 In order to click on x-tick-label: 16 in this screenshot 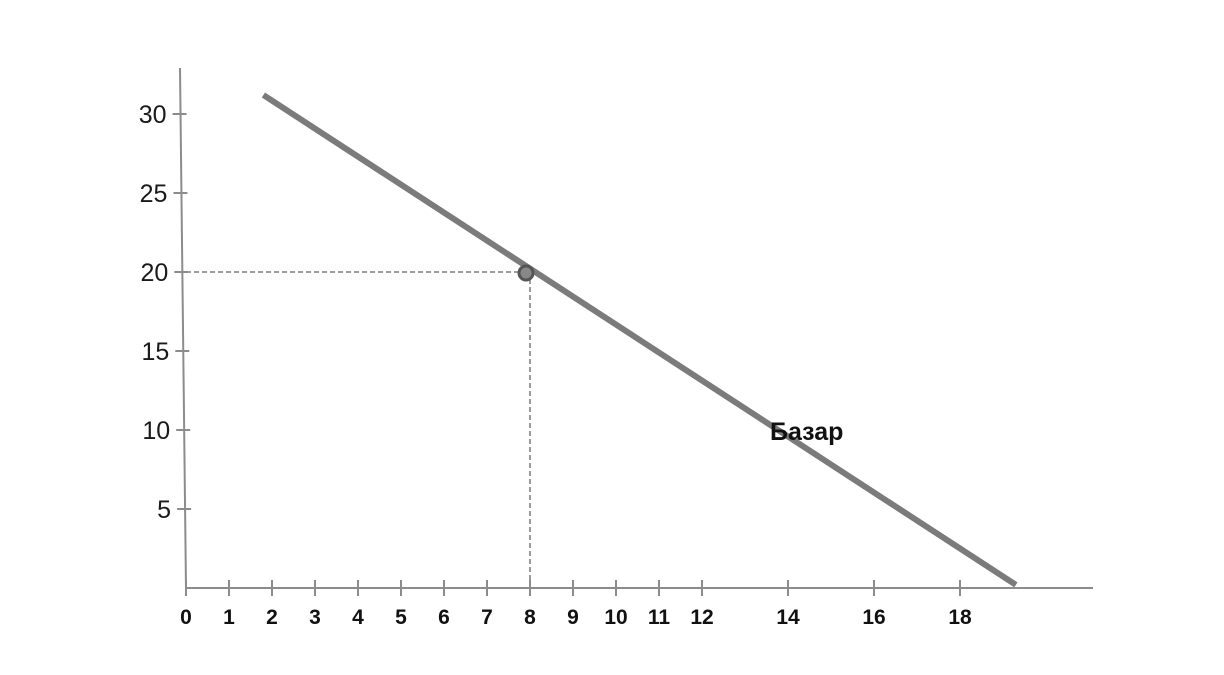, I will do `click(873, 617)`.